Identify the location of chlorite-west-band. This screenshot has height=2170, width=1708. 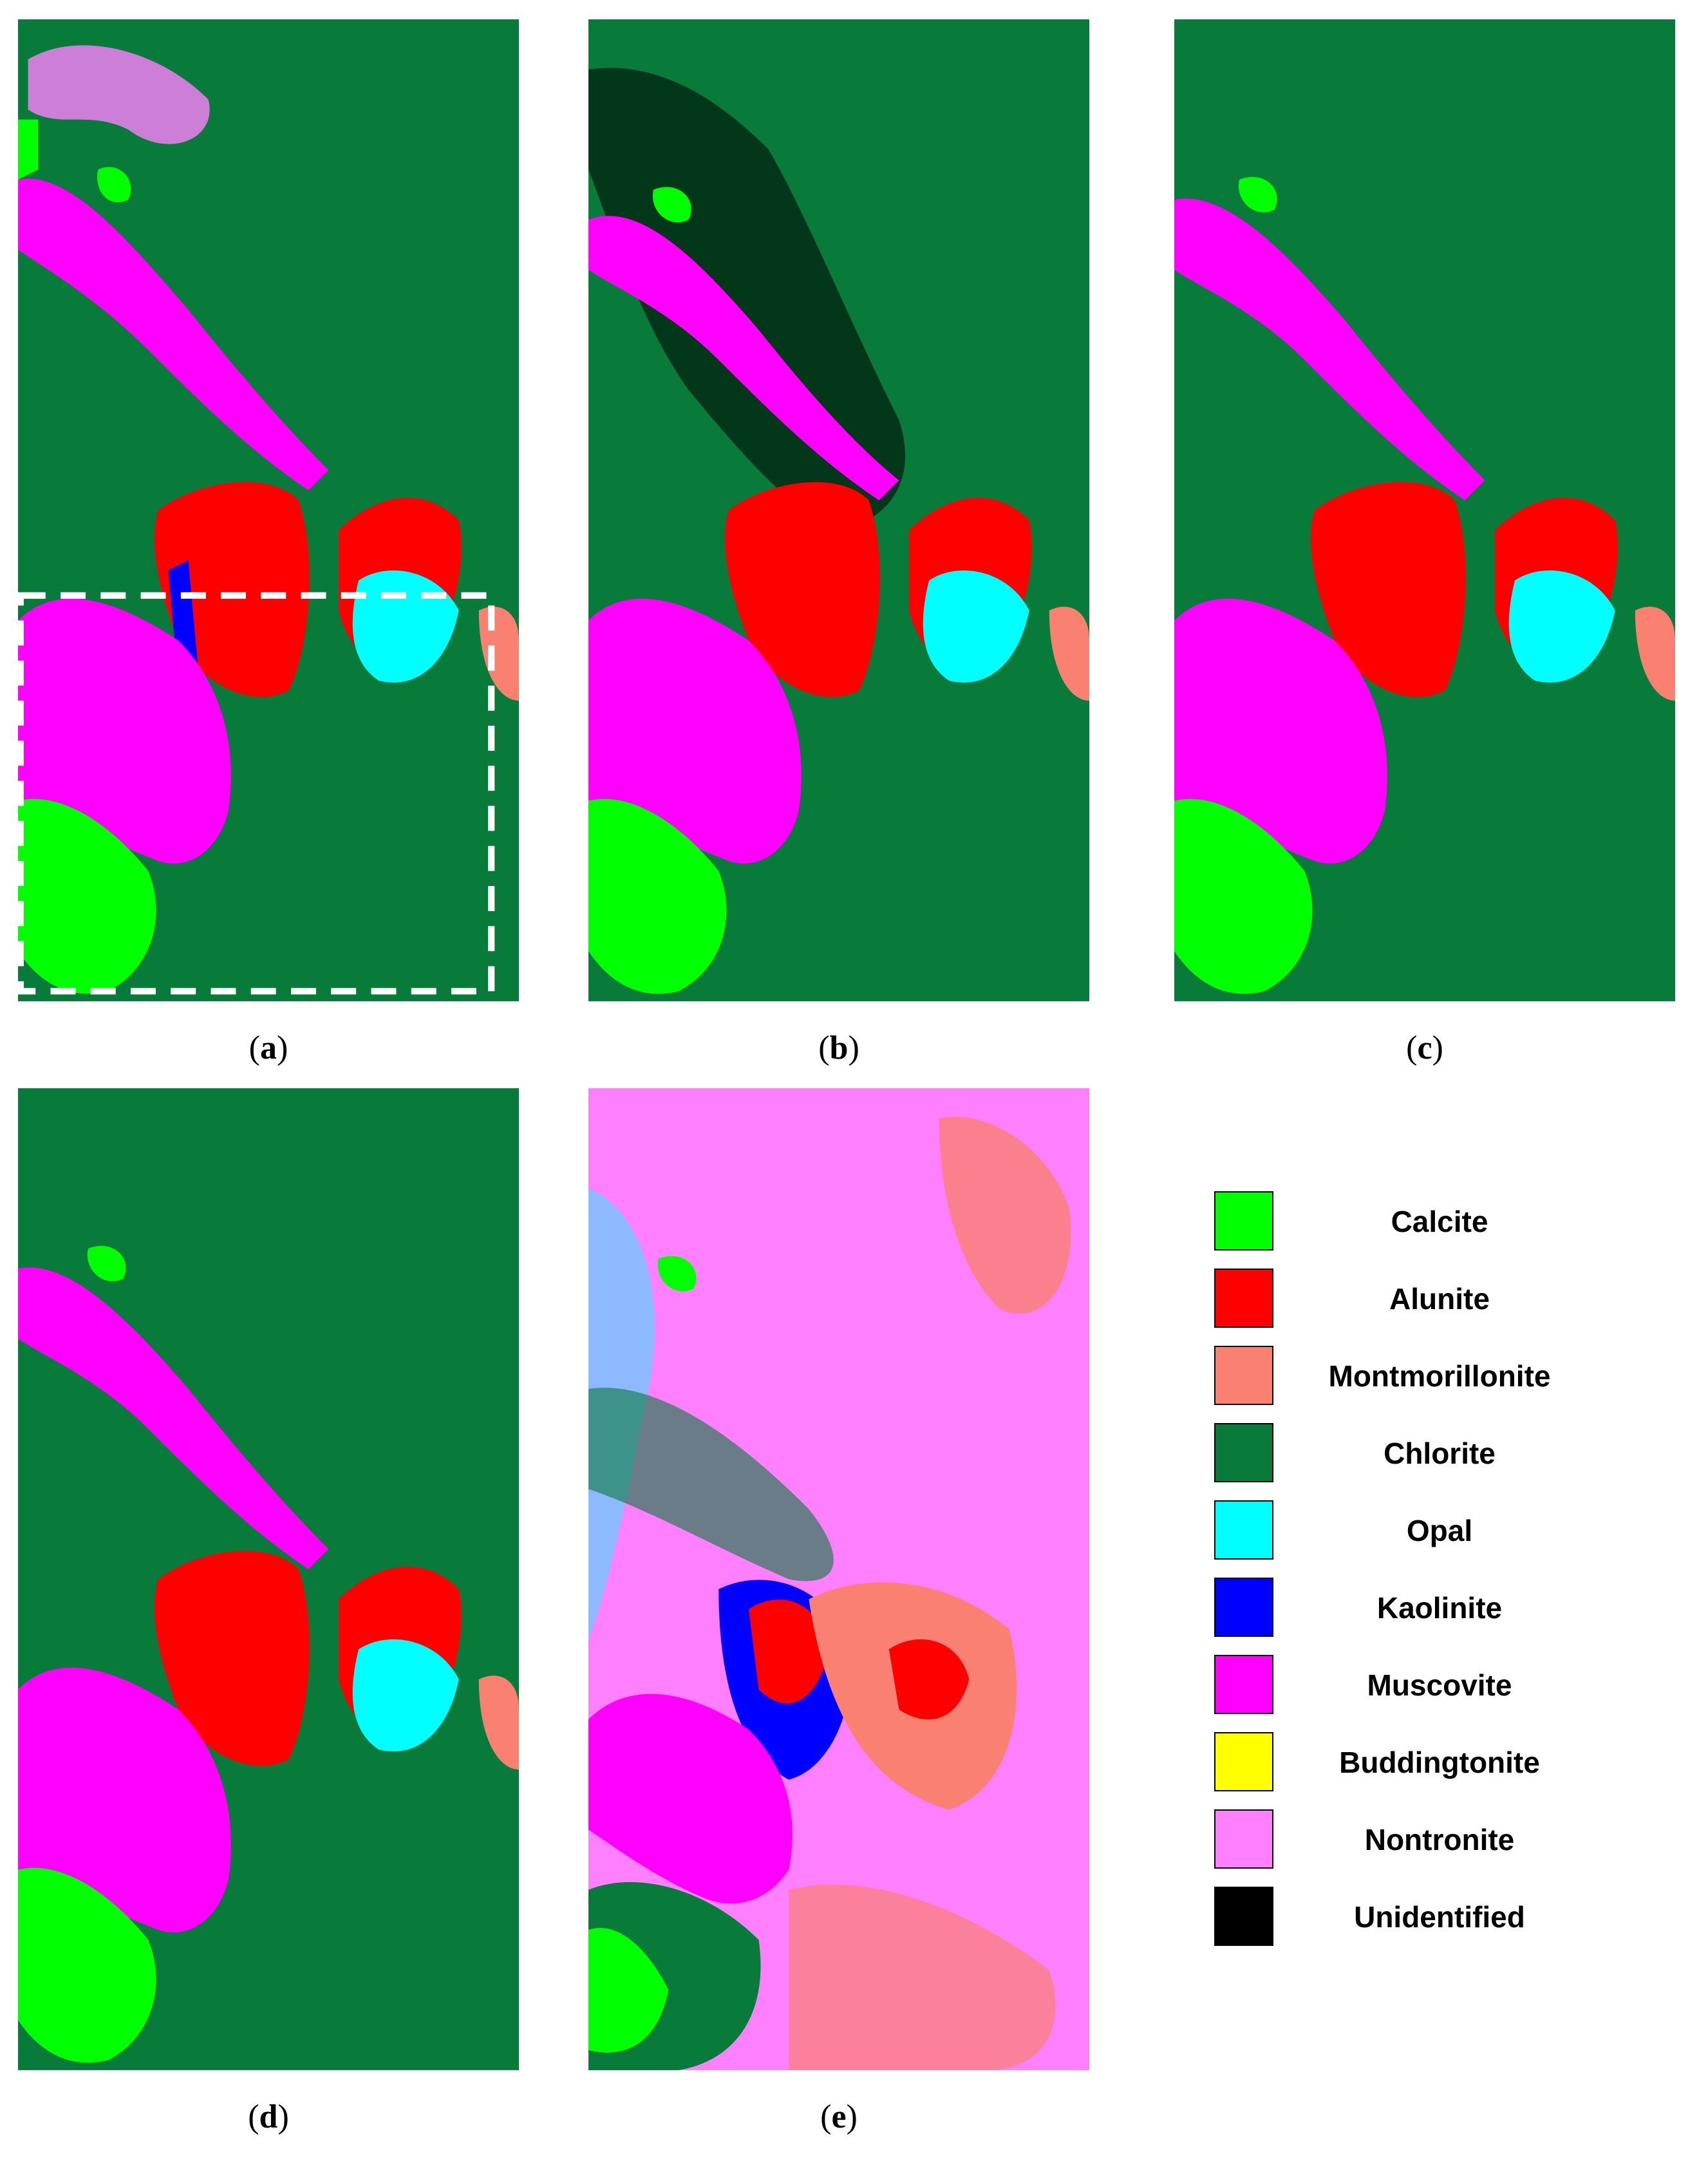
(711, 1485).